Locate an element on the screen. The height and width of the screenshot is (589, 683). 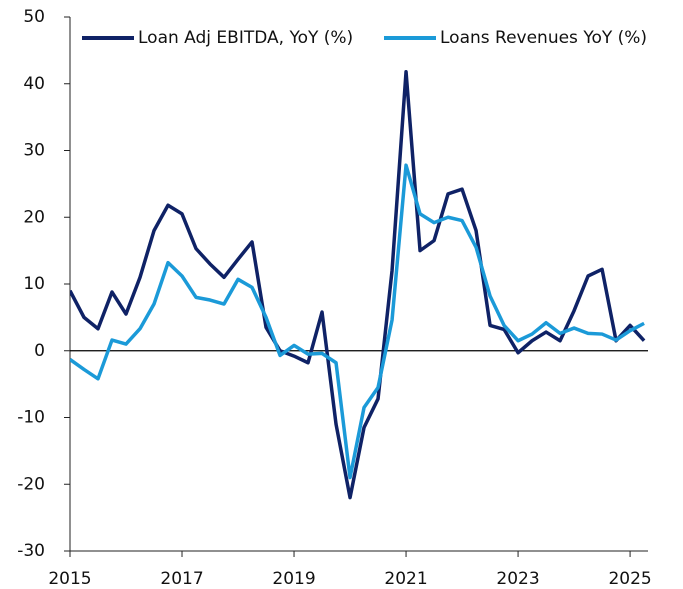
y-tick-label: 0 is located at coordinates (39, 351).